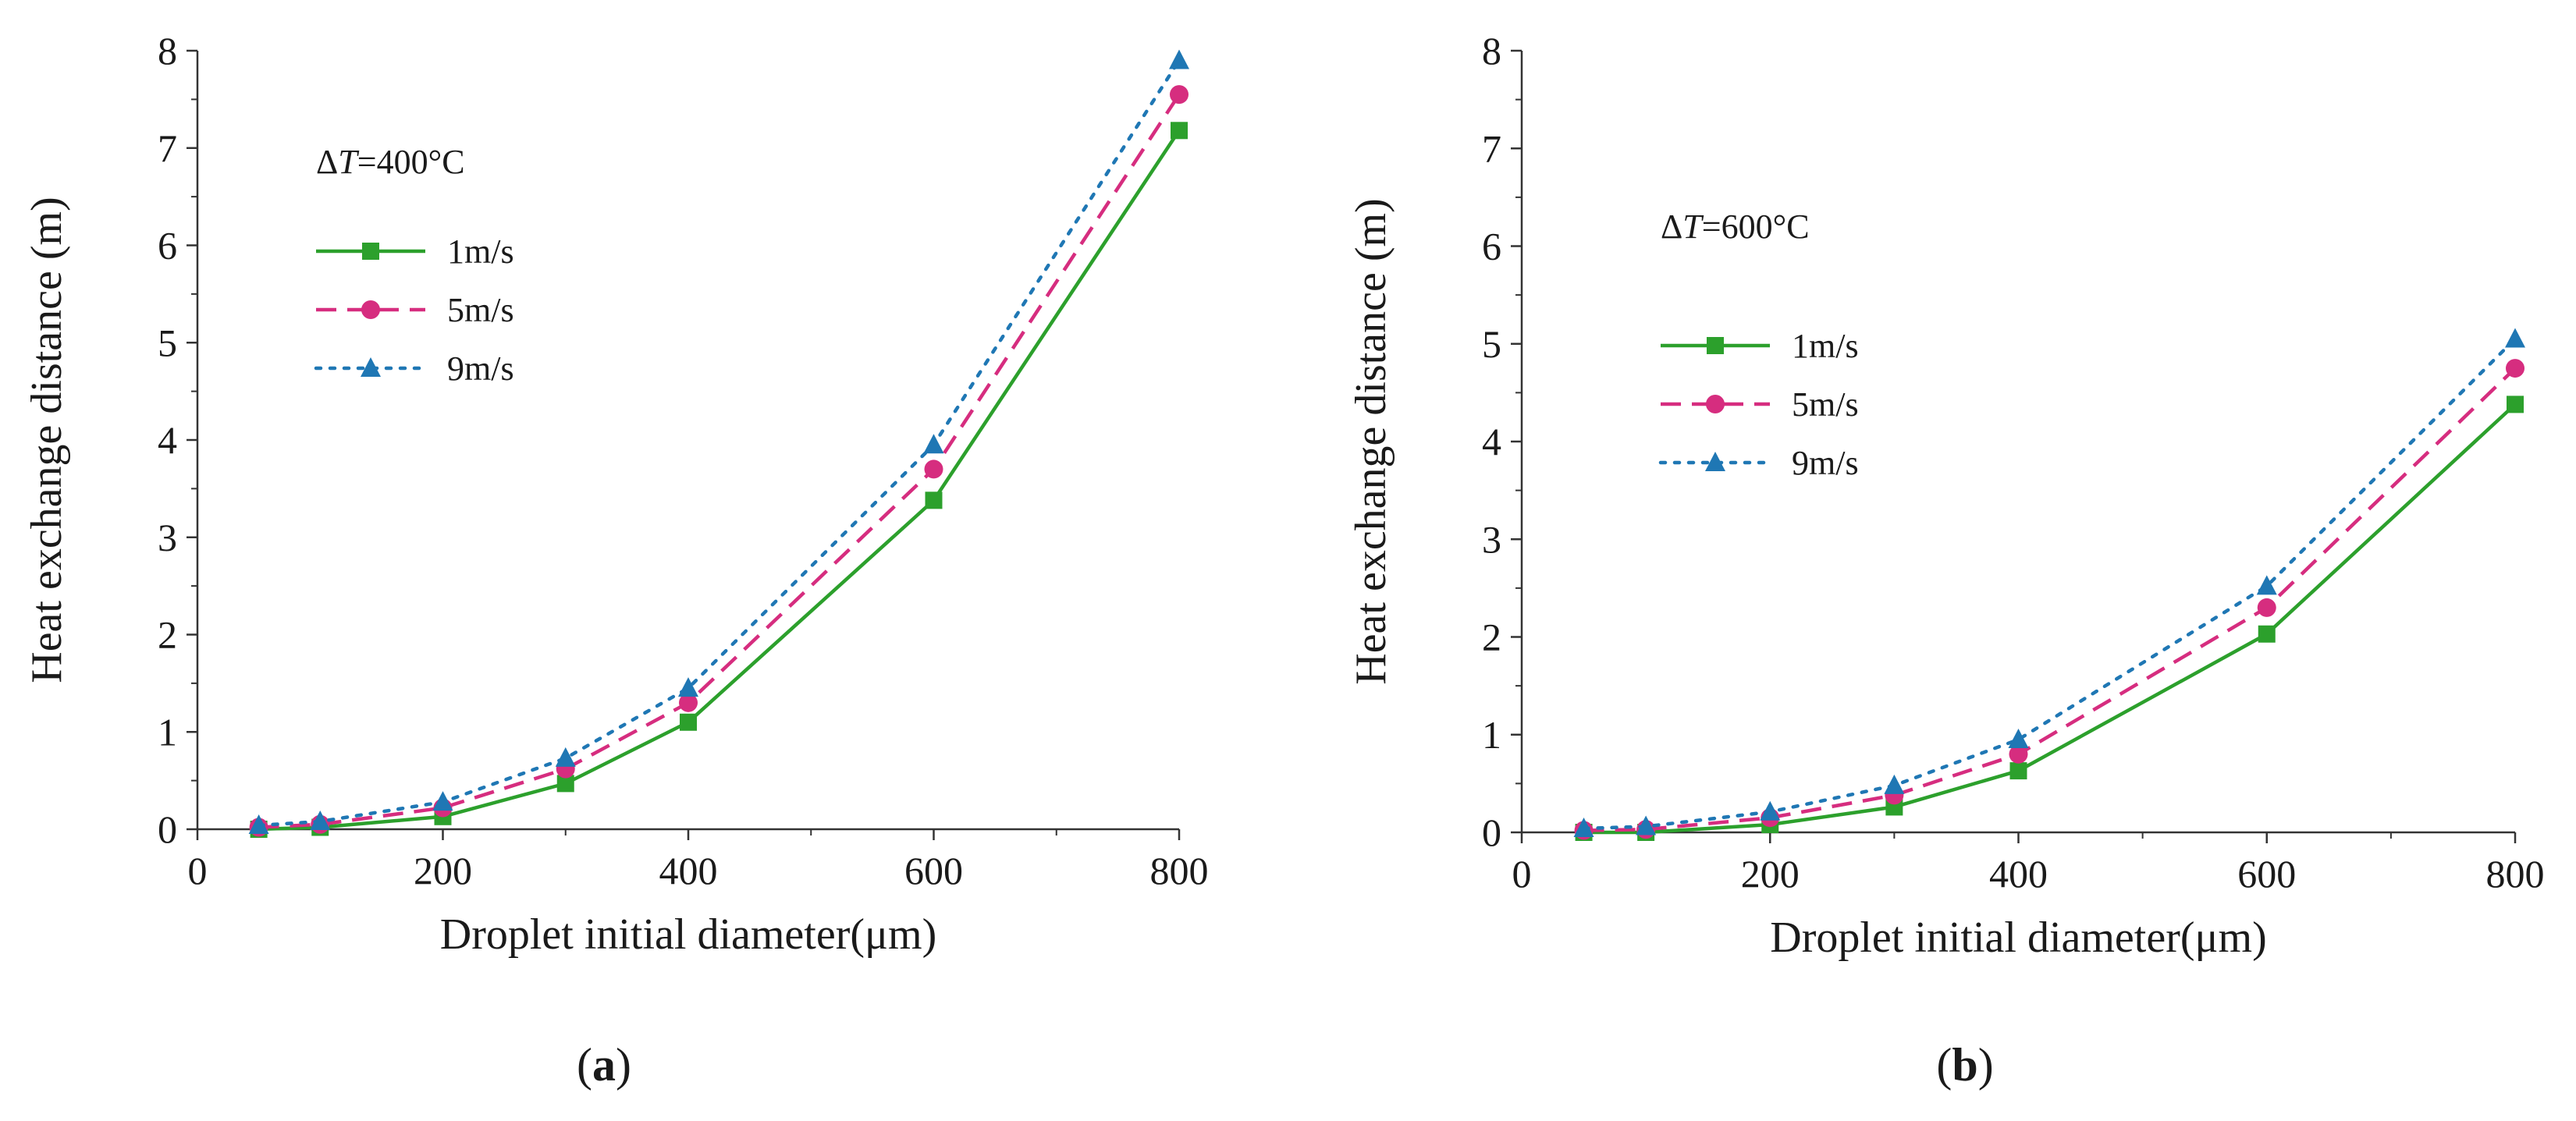 This screenshot has width=2576, height=1121. What do you see at coordinates (411, 162) in the screenshot?
I see `annotation-value: =400°C` at bounding box center [411, 162].